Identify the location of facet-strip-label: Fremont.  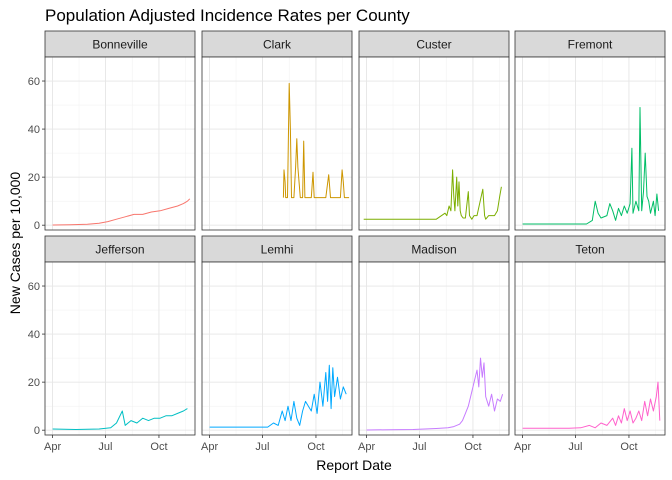
(590, 45).